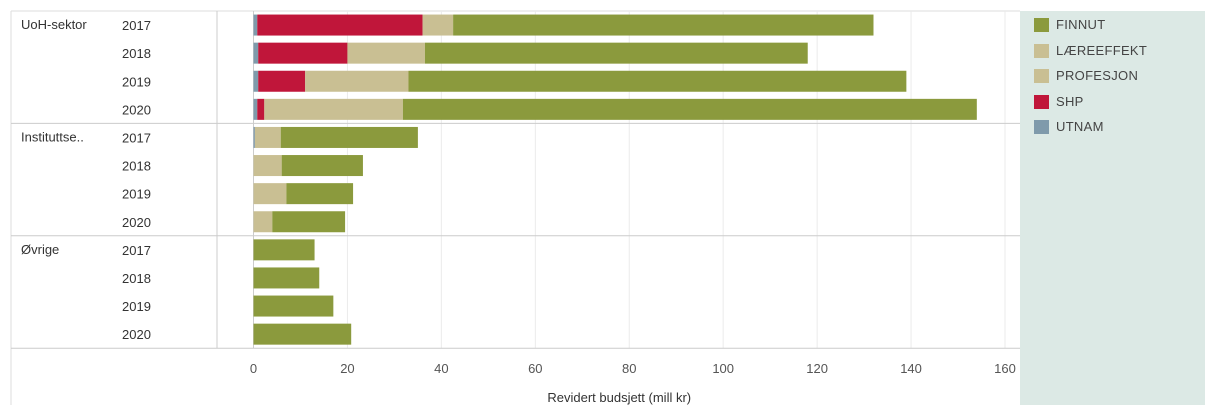  What do you see at coordinates (136, 166) in the screenshot?
I see `year-label-1-1: 2018` at bounding box center [136, 166].